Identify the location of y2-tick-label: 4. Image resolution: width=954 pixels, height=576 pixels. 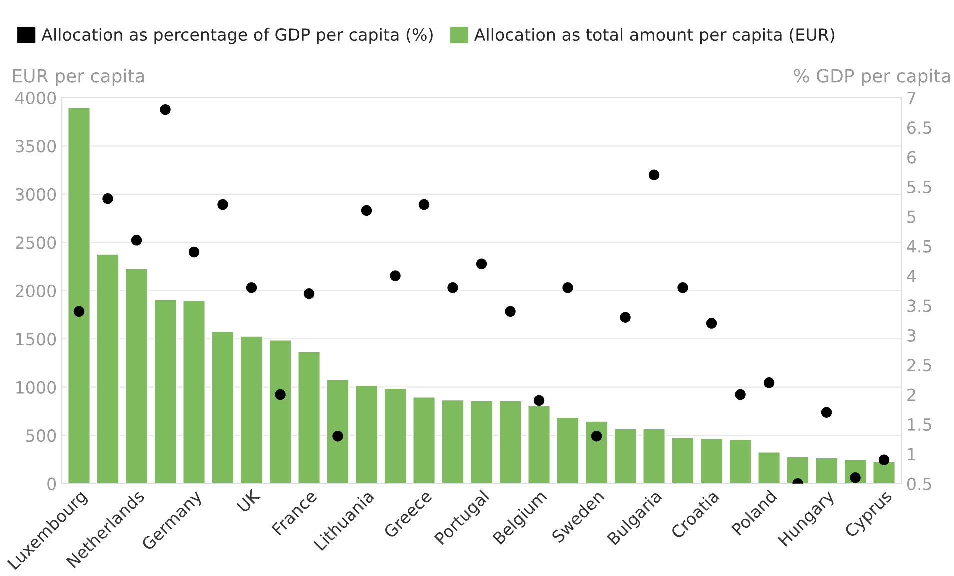
(911, 276).